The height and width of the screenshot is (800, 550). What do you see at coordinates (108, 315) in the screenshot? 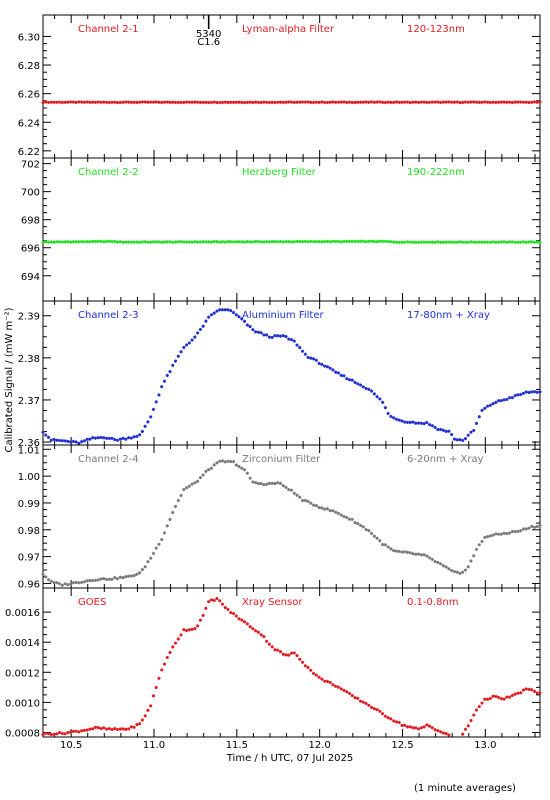
I see `panel-channel-label: Channel 2-3` at bounding box center [108, 315].